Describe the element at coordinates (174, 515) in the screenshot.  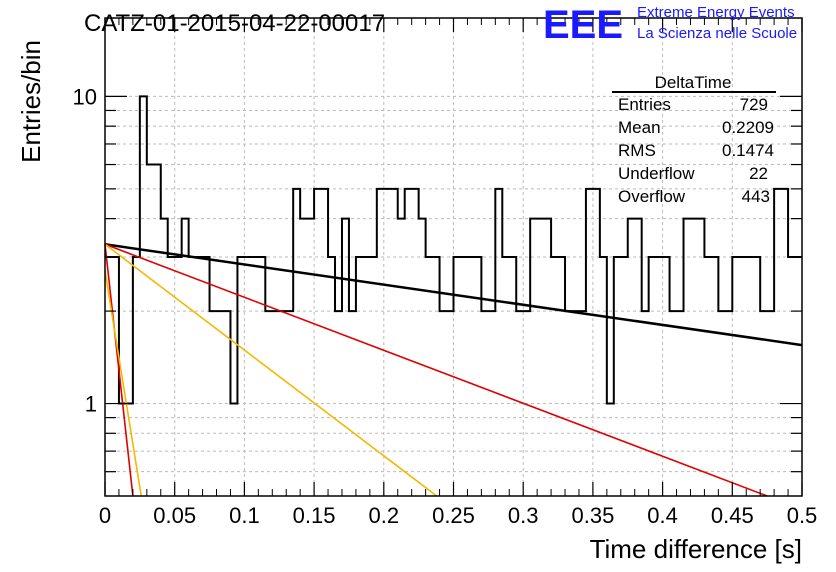
I see `x-tick-label: 0.05` at that location.